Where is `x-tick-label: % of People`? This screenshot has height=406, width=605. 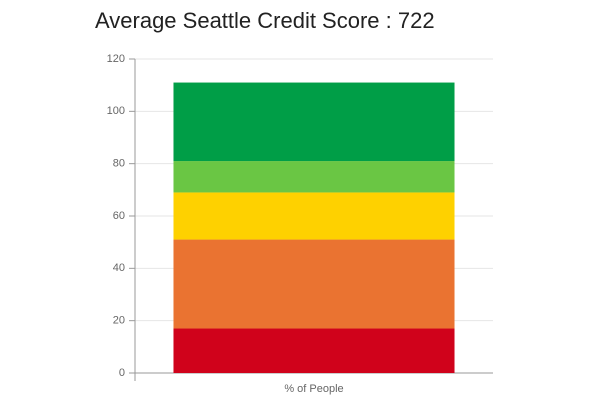 x-tick-label: % of People is located at coordinates (313, 389).